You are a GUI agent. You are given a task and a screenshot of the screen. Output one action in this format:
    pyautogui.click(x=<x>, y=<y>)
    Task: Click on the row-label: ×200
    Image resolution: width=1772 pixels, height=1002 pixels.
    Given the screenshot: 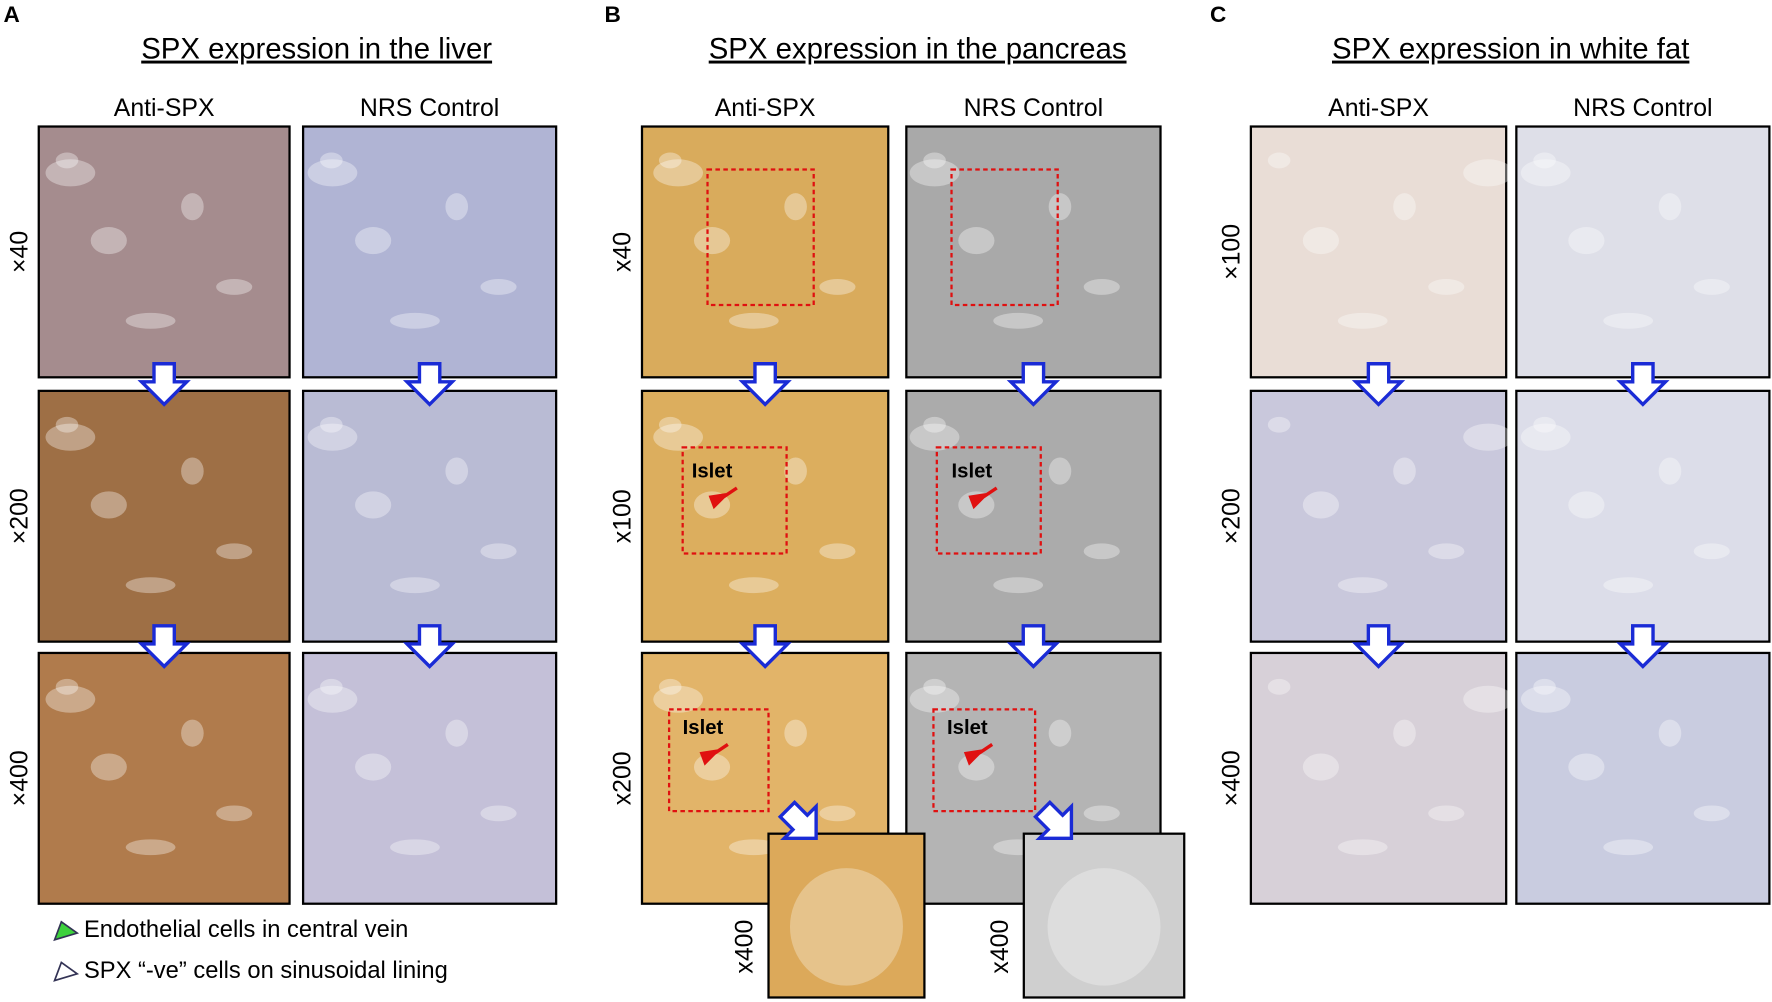 What is the action you would take?
    pyautogui.click(x=1231, y=516)
    